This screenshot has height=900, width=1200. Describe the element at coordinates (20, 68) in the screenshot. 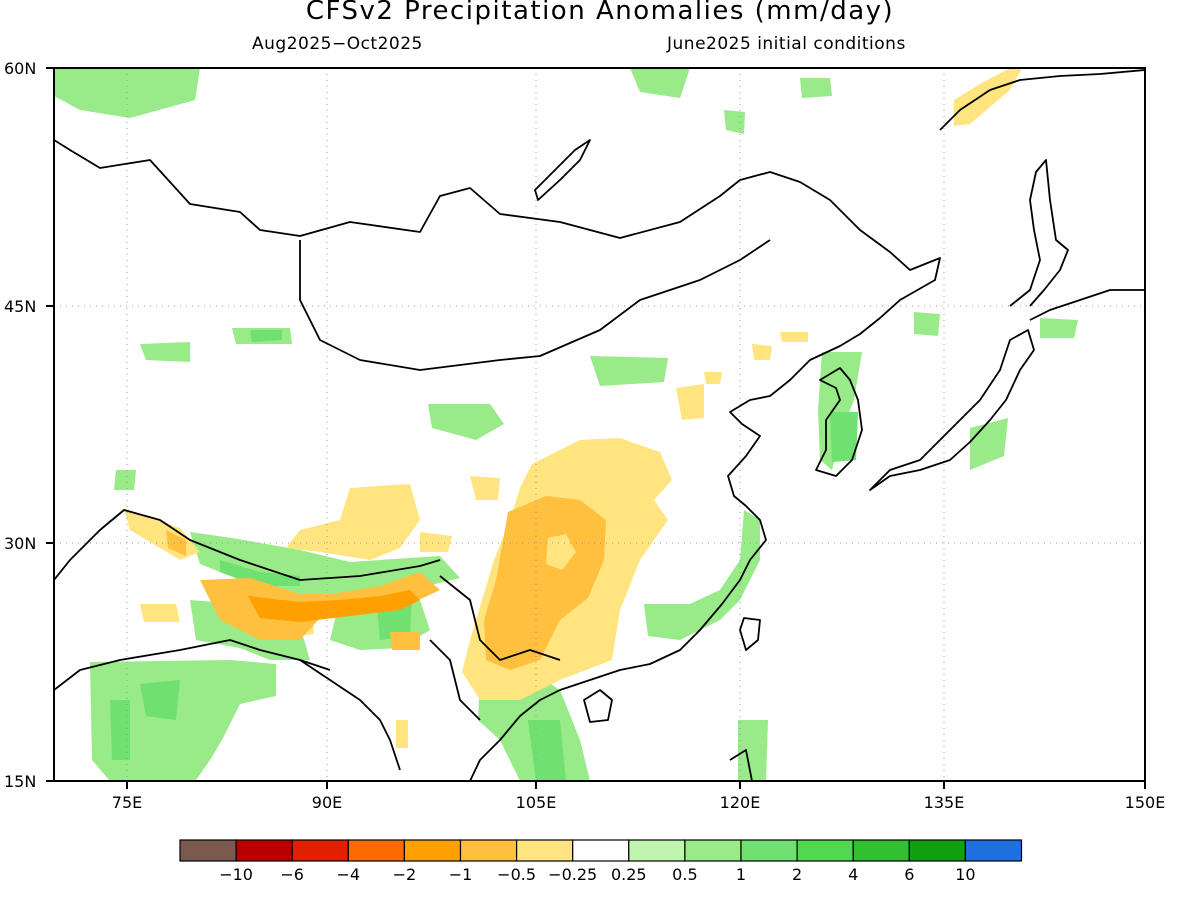

I see `lat-label-60n: 60N` at that location.